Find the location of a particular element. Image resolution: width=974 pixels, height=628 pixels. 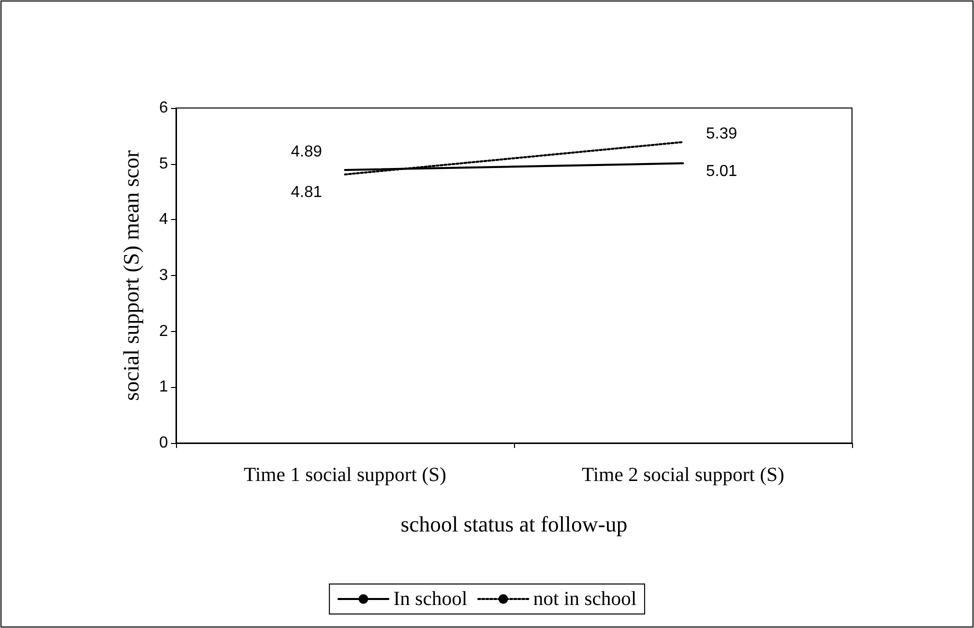

x-axis-title: school status at follow-up is located at coordinates (514, 524).